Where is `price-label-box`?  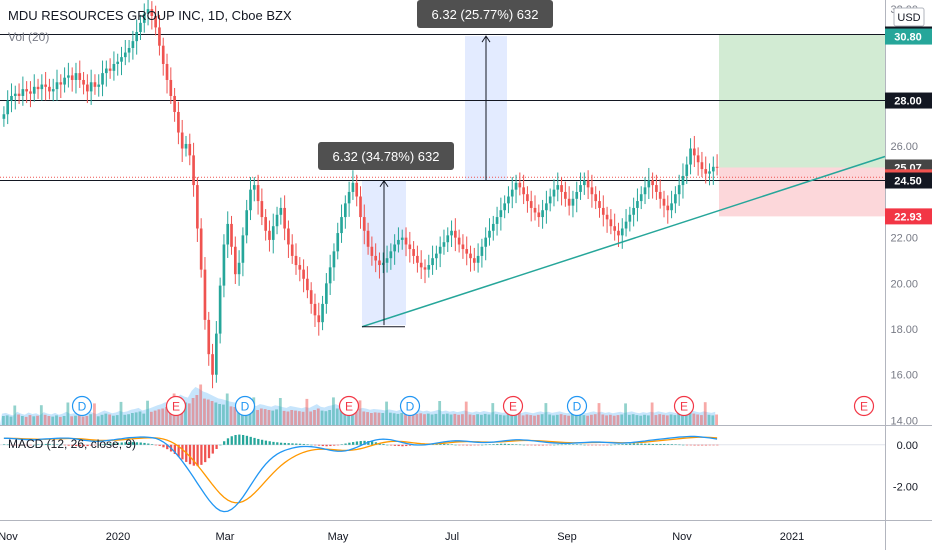
price-label-box is located at coordinates (908, 100).